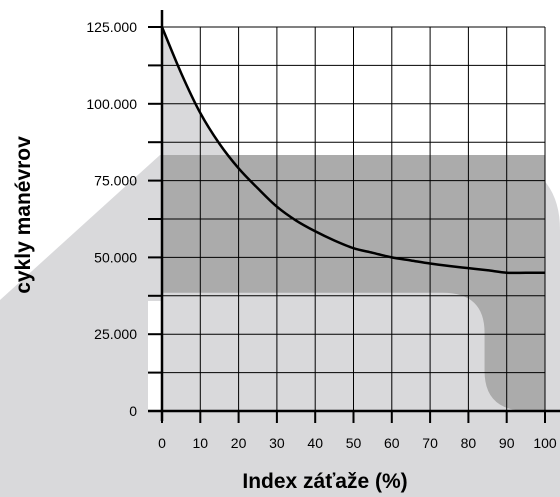 The width and height of the screenshot is (560, 497). Describe the element at coordinates (115, 334) in the screenshot. I see `y-tick-label: 25.000` at that location.